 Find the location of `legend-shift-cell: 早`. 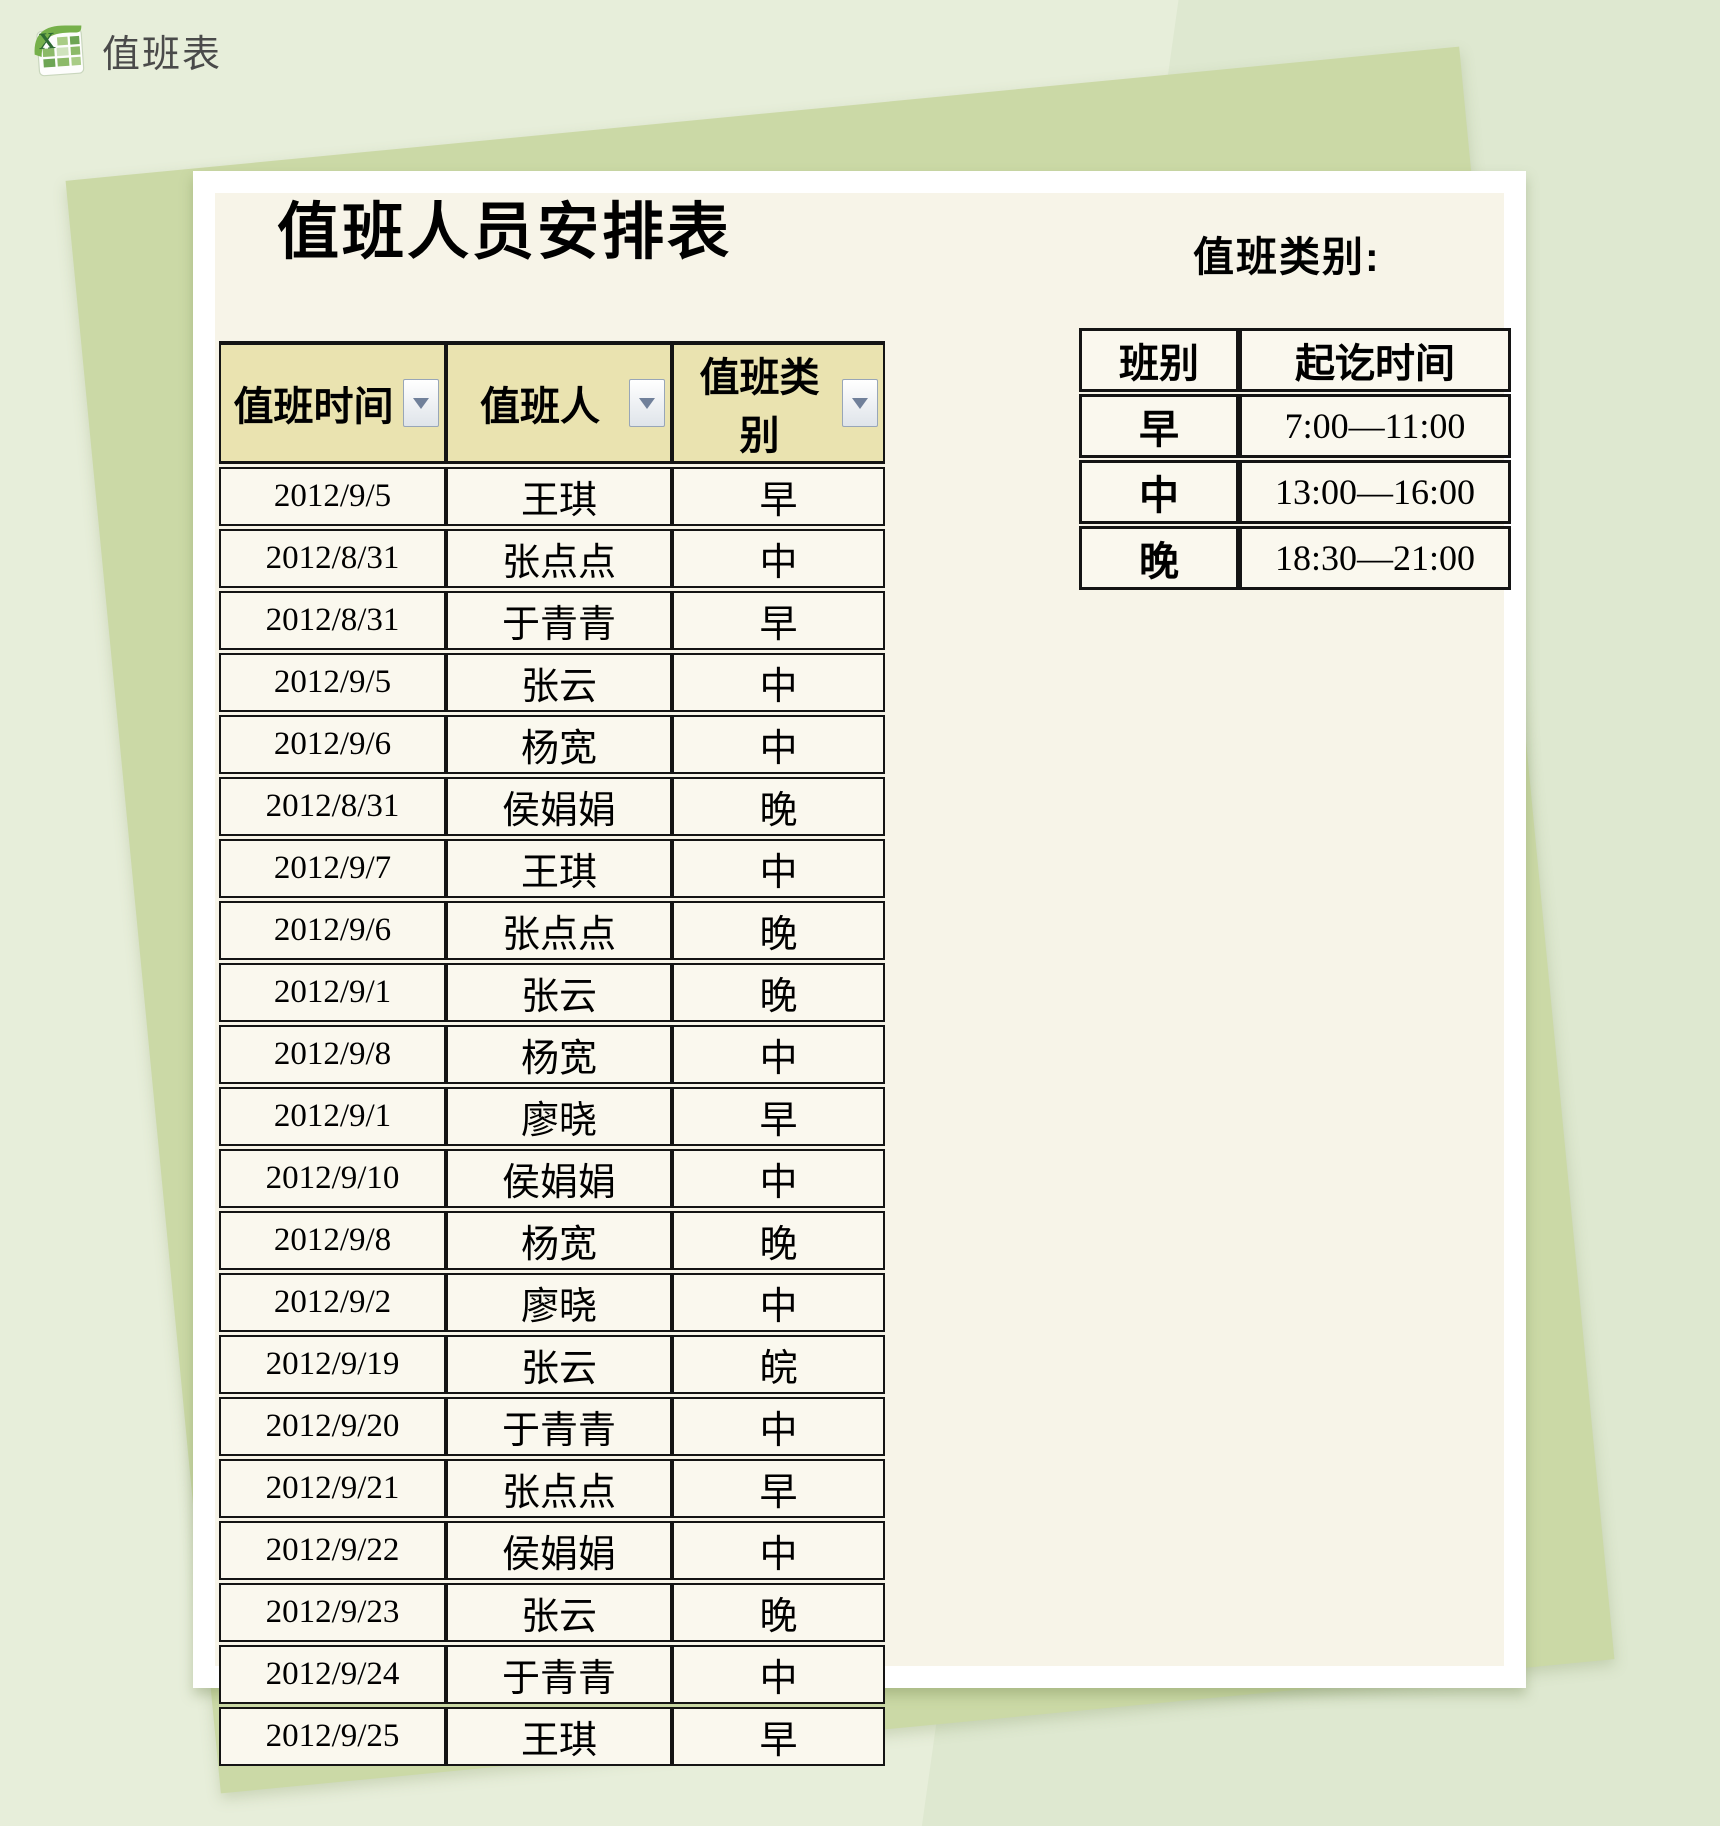

legend-shift-cell: 早 is located at coordinates (1159, 426).